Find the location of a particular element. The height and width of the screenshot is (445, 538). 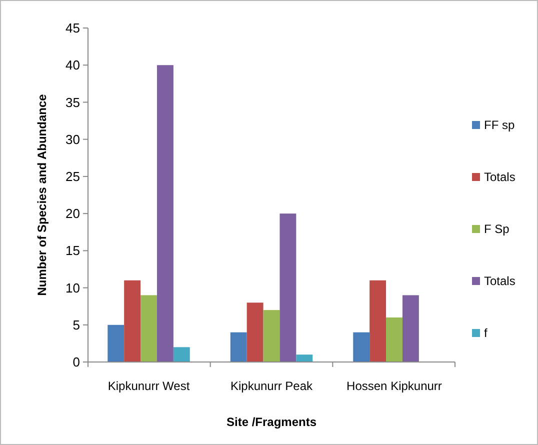

y-tick-label: 10 is located at coordinates (73, 288).